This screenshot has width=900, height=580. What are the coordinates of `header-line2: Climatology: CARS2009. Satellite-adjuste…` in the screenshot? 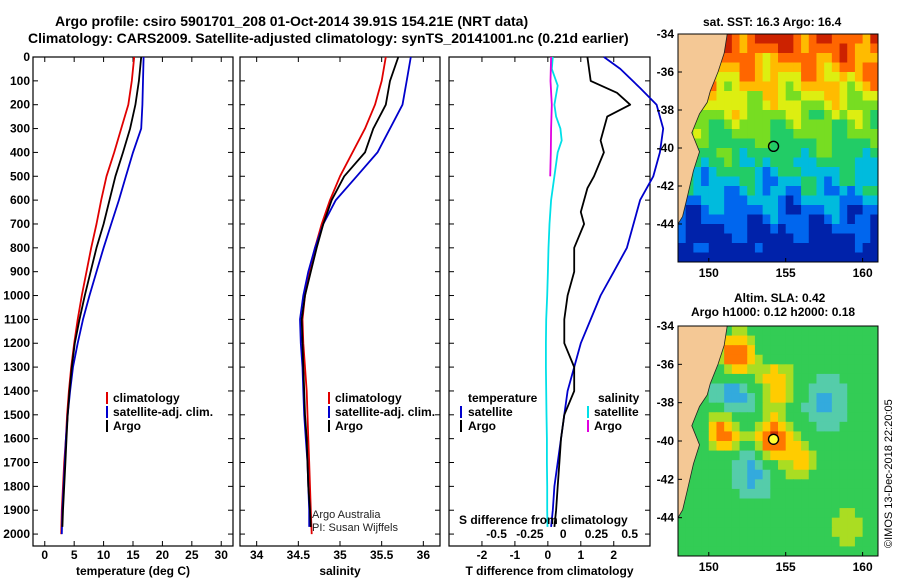 It's located at (328, 38).